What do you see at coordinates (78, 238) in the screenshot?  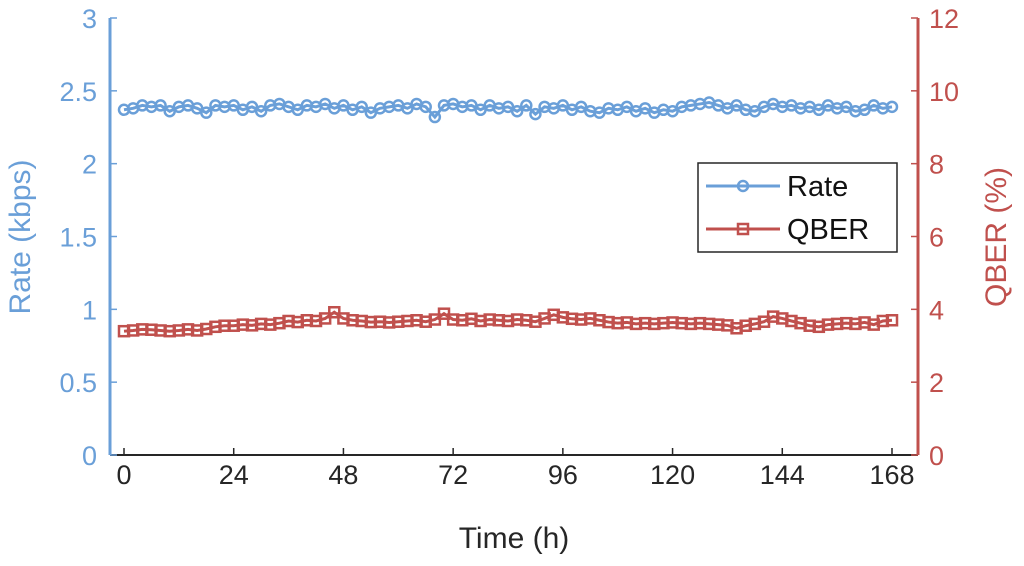 I see `left-y-tick-label: 1.5` at bounding box center [78, 238].